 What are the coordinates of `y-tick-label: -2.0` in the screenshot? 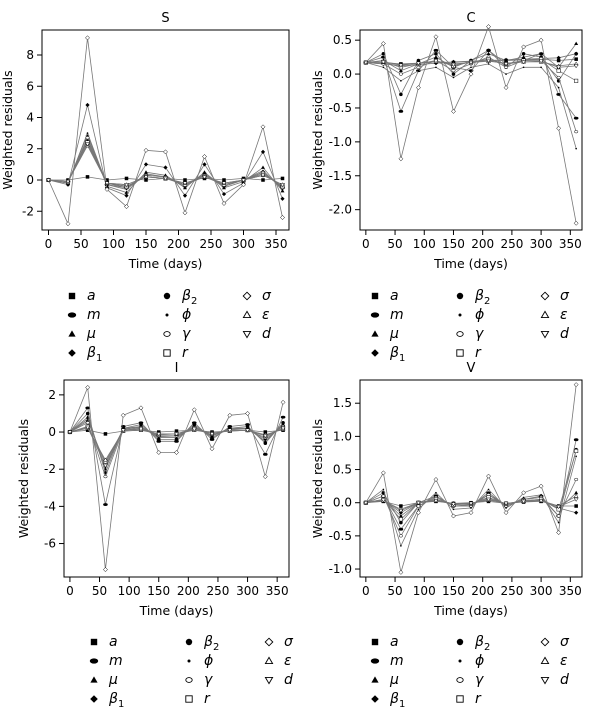 It's located at (340, 210).